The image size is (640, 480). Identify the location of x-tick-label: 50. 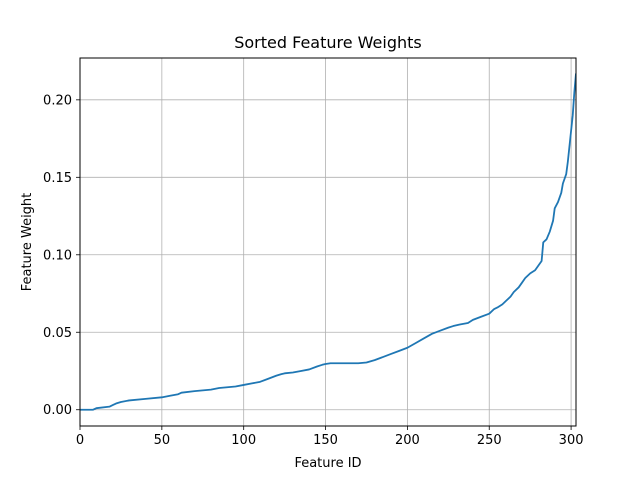
(162, 440).